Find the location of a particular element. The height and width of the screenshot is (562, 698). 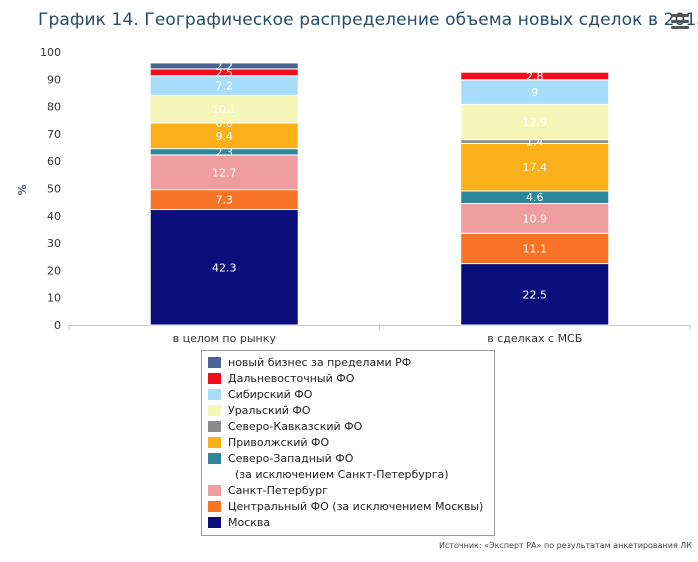

data-label: 17.4 is located at coordinates (535, 167).